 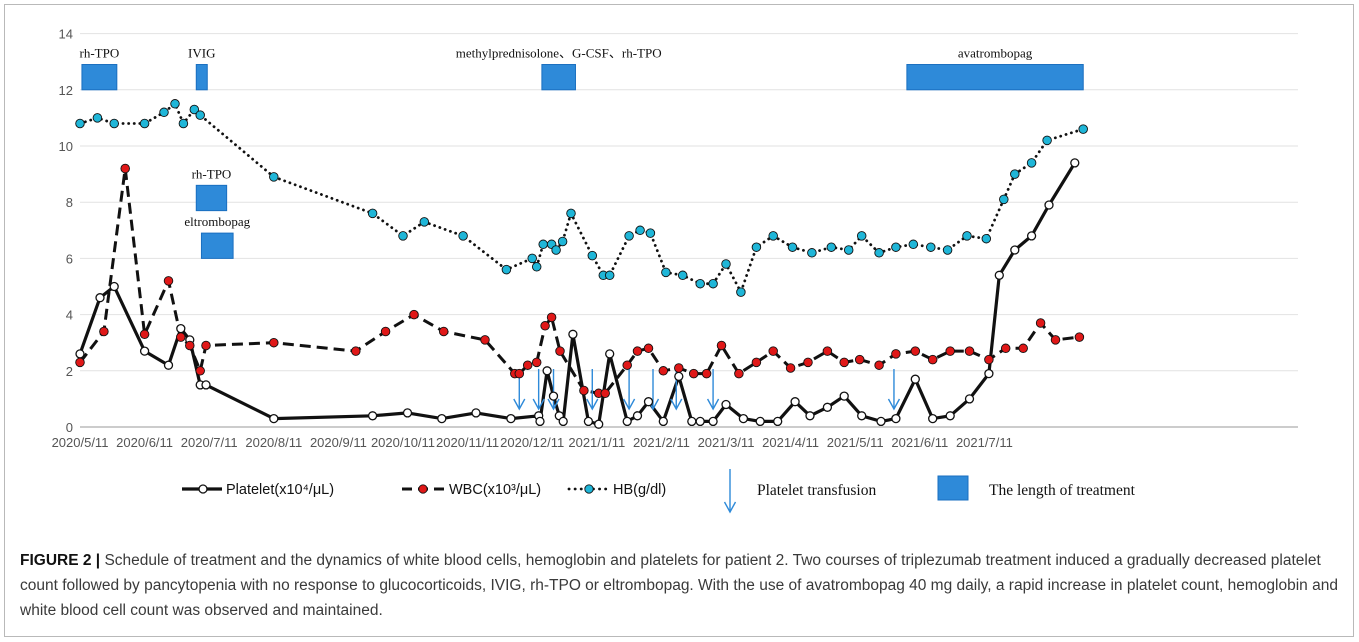 What do you see at coordinates (69, 371) in the screenshot?
I see `y-tick-label: 2` at bounding box center [69, 371].